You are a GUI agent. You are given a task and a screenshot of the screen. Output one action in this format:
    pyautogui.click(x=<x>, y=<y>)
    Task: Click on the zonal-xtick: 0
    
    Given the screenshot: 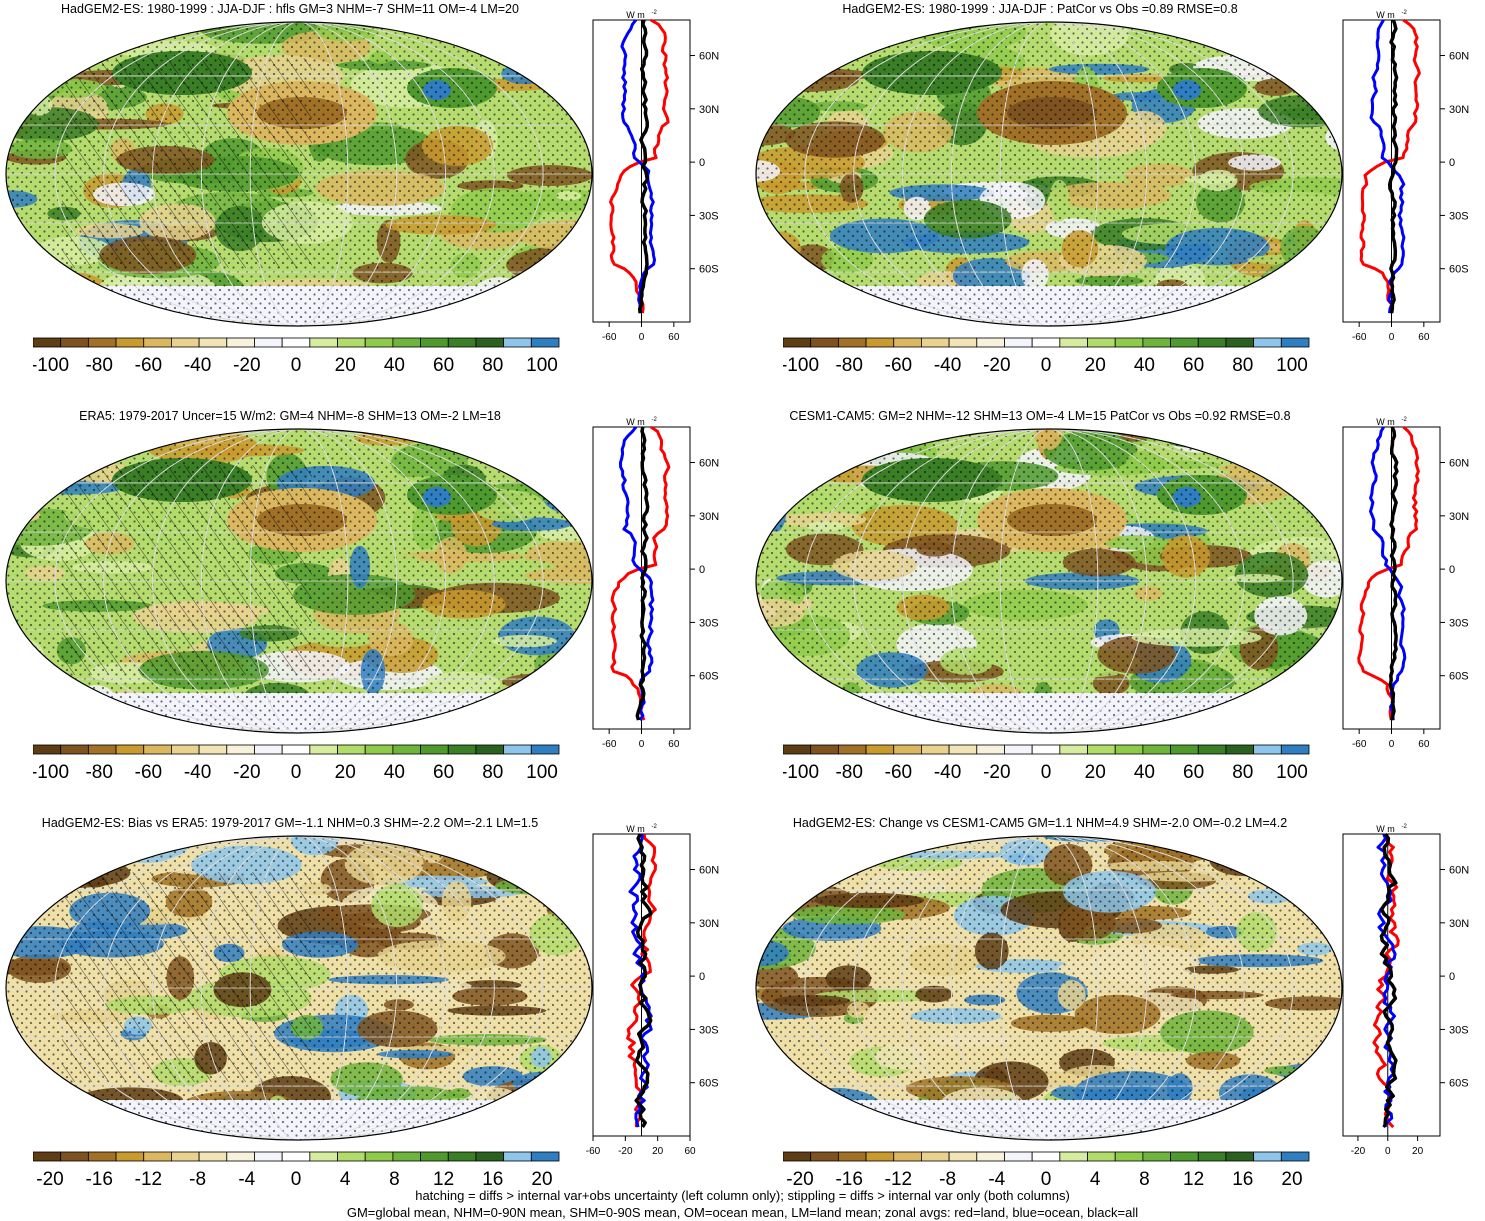 What is the action you would take?
    pyautogui.click(x=1388, y=1151)
    